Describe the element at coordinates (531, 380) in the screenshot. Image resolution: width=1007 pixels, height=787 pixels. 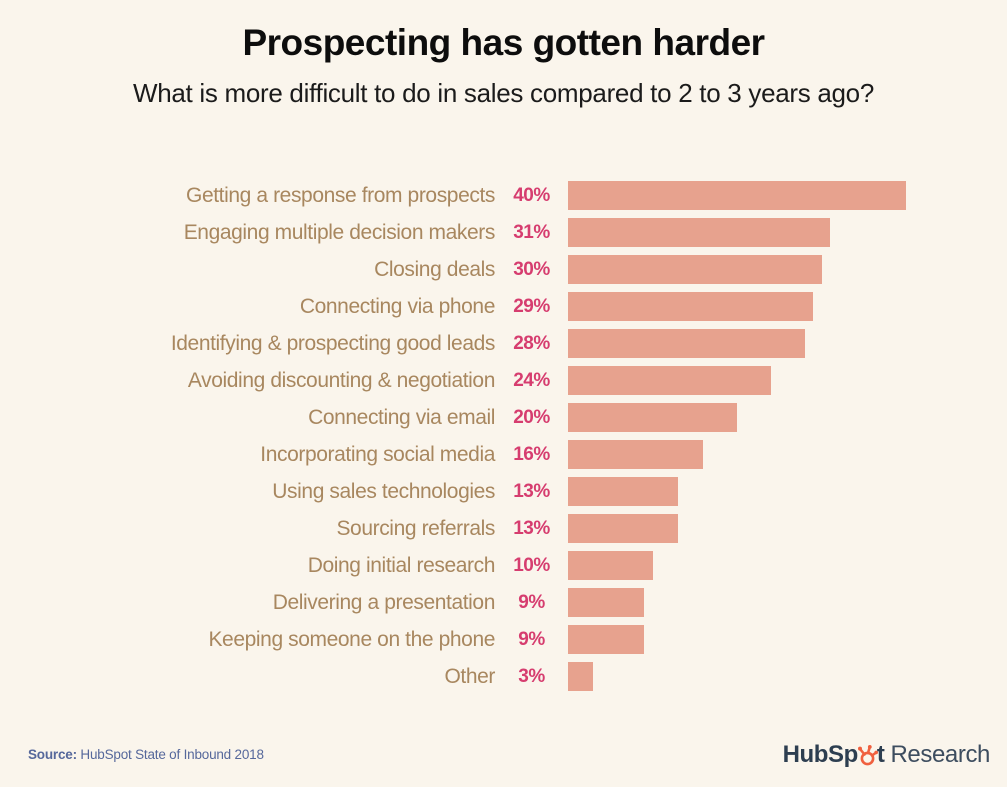
I see `value-label: 24%` at that location.